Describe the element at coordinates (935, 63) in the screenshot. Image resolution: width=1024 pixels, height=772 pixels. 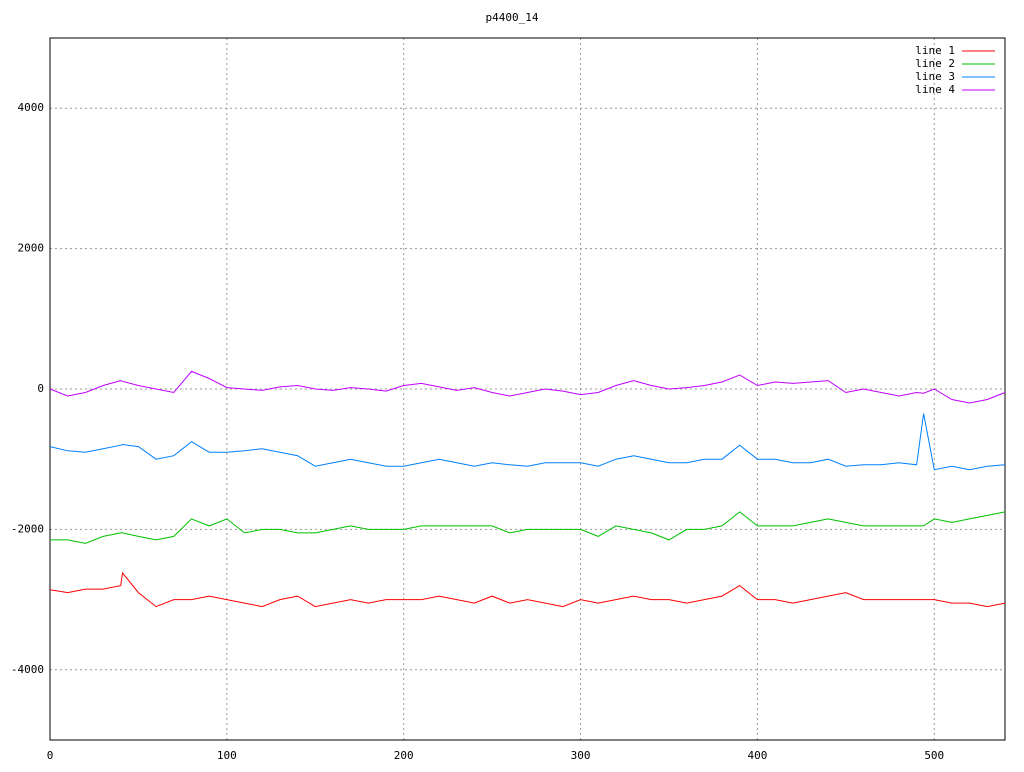
I see `legend-label: line 2` at that location.